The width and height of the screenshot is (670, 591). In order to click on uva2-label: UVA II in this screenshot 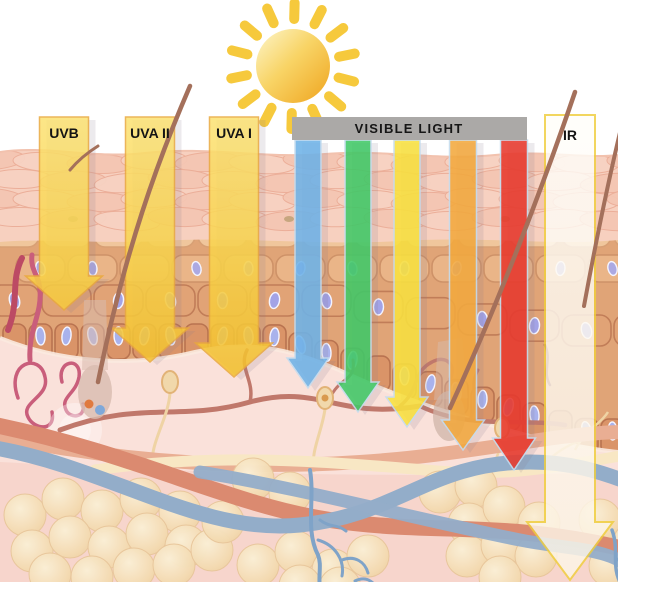, I will do `click(150, 133)`.